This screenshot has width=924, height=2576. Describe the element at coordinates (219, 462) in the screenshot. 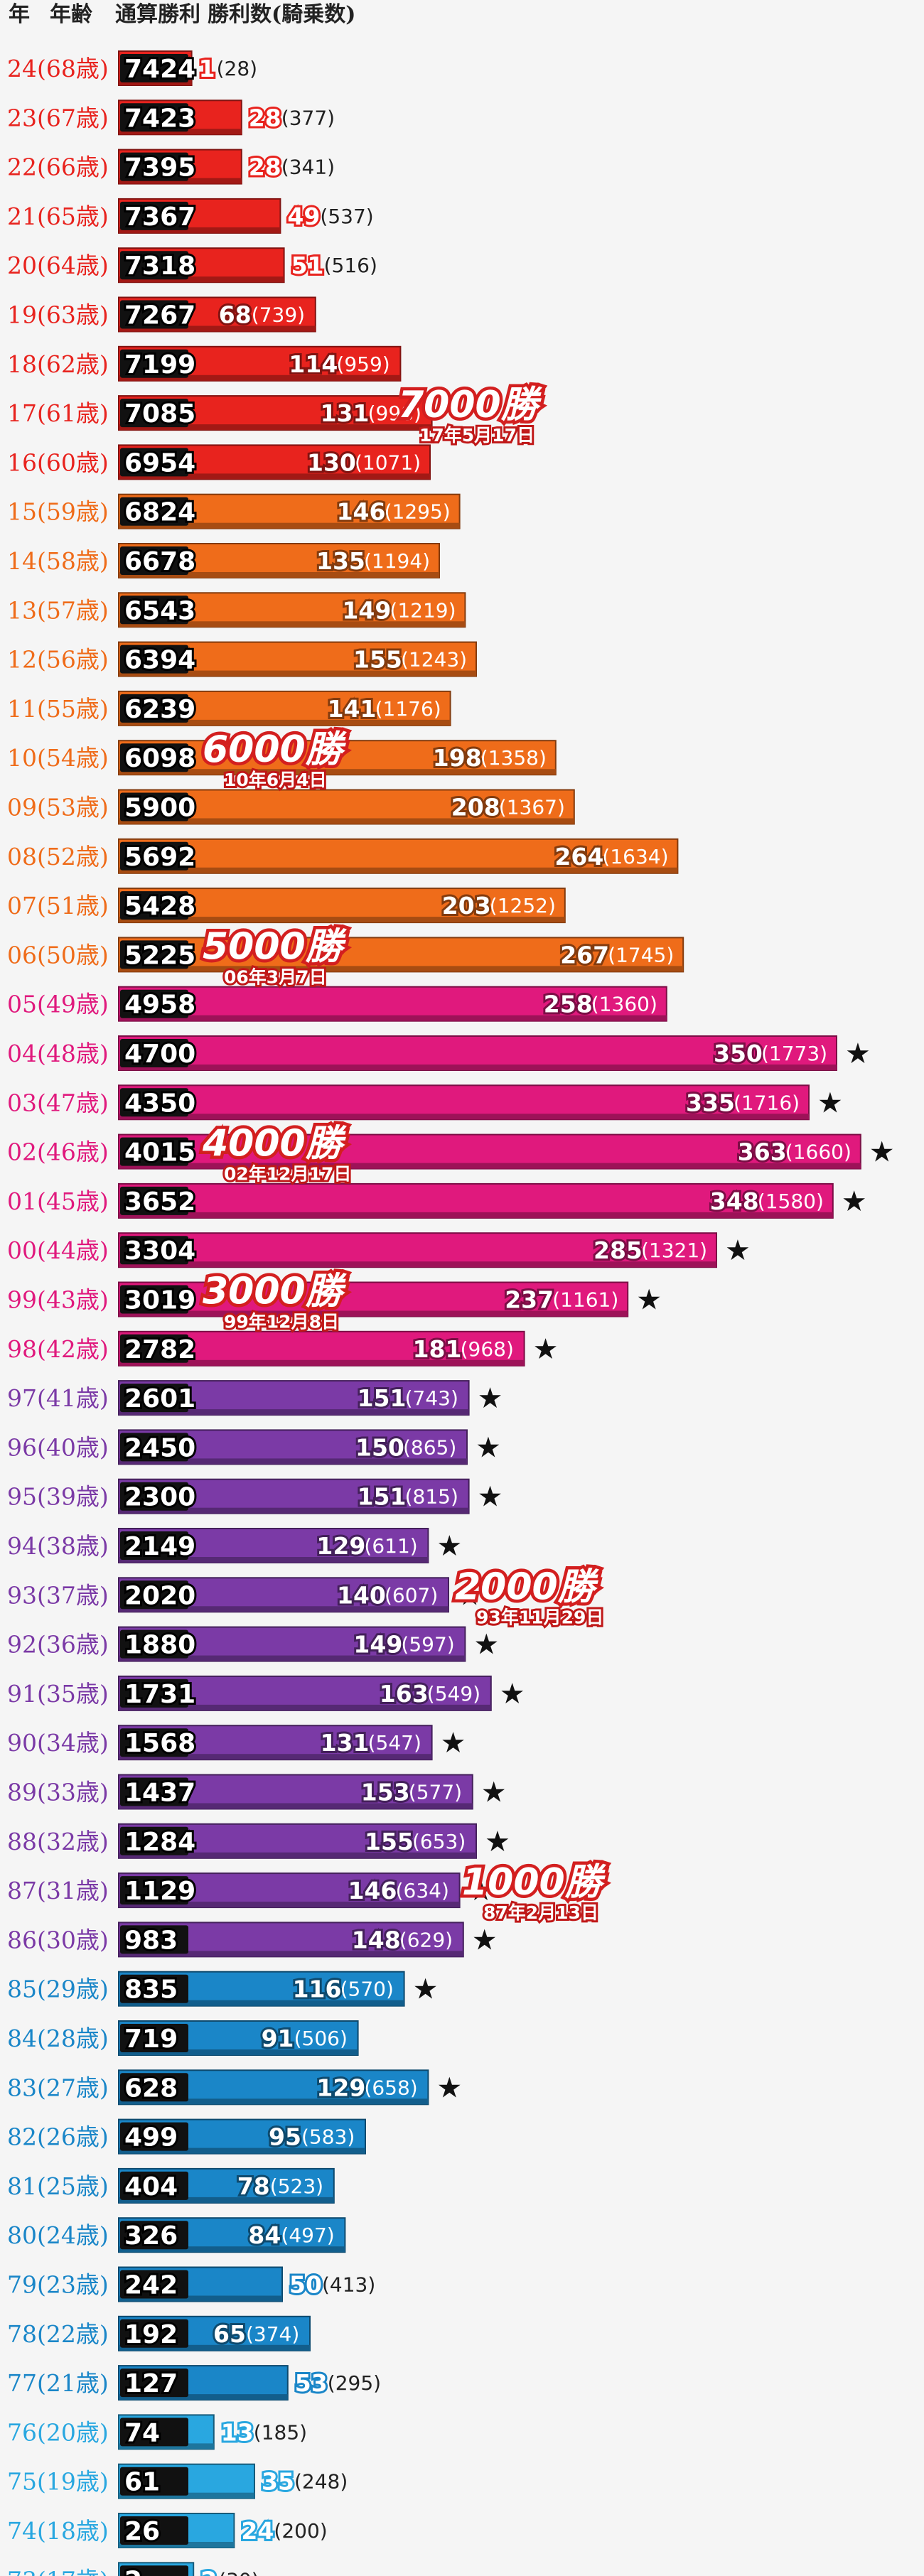

I see `chart-row: 16(60歳) 6954 130(1071)` at that location.